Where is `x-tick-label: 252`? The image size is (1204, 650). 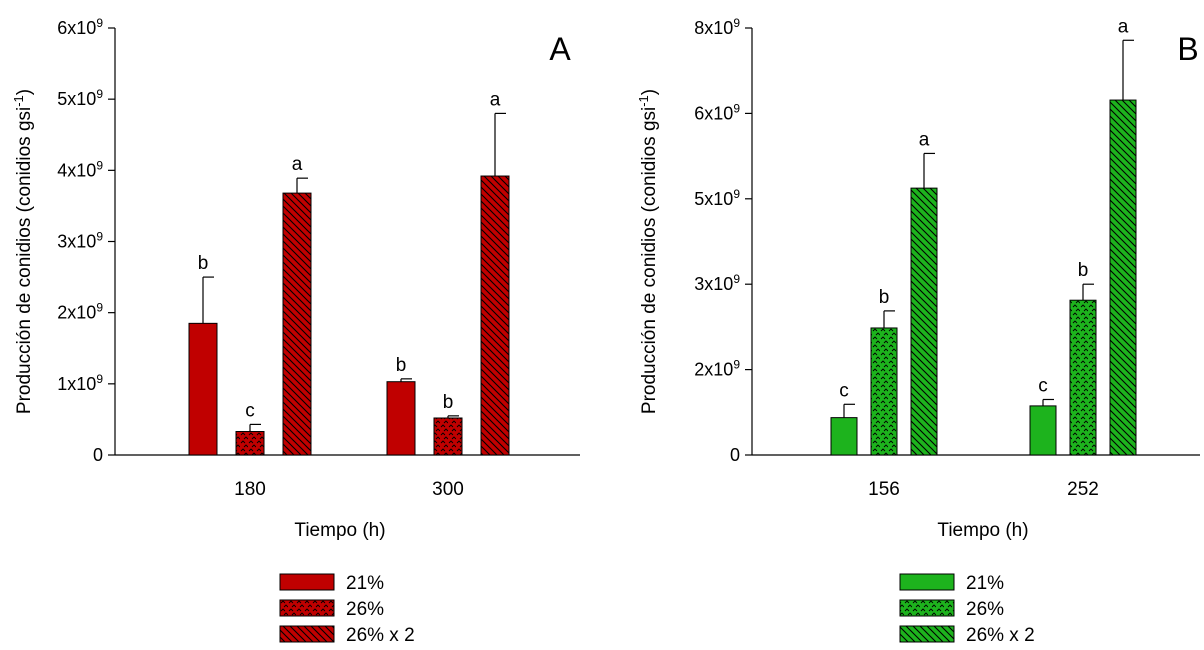 x-tick-label: 252 is located at coordinates (1083, 489).